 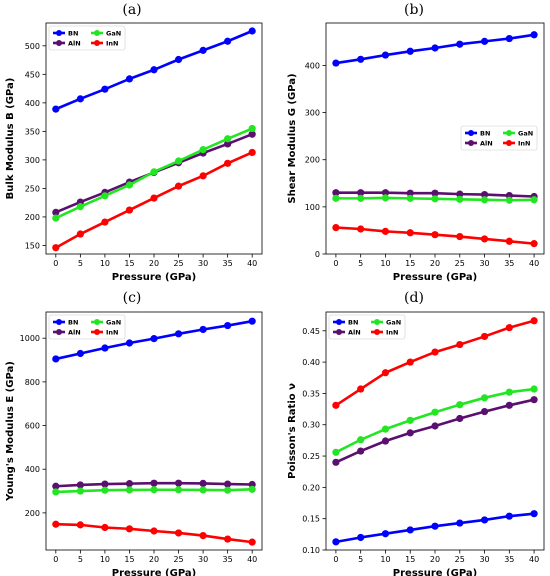 I want to click on y-tick-label: 0.35, so click(x=311, y=393).